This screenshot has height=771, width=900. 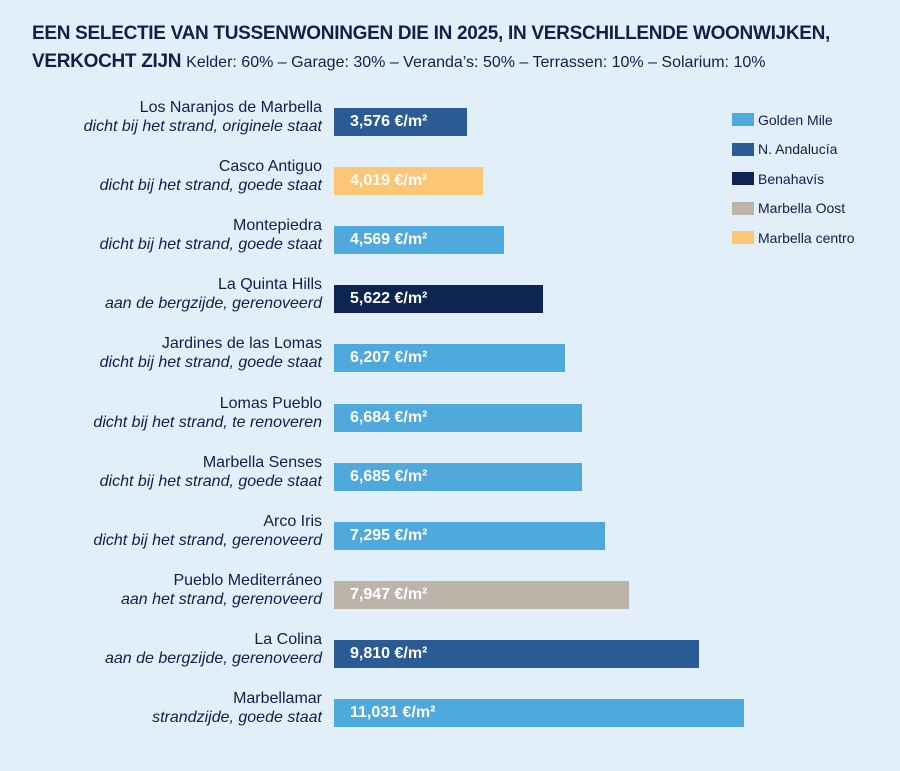 I want to click on data-label: 9,810 €/m², so click(x=389, y=653).